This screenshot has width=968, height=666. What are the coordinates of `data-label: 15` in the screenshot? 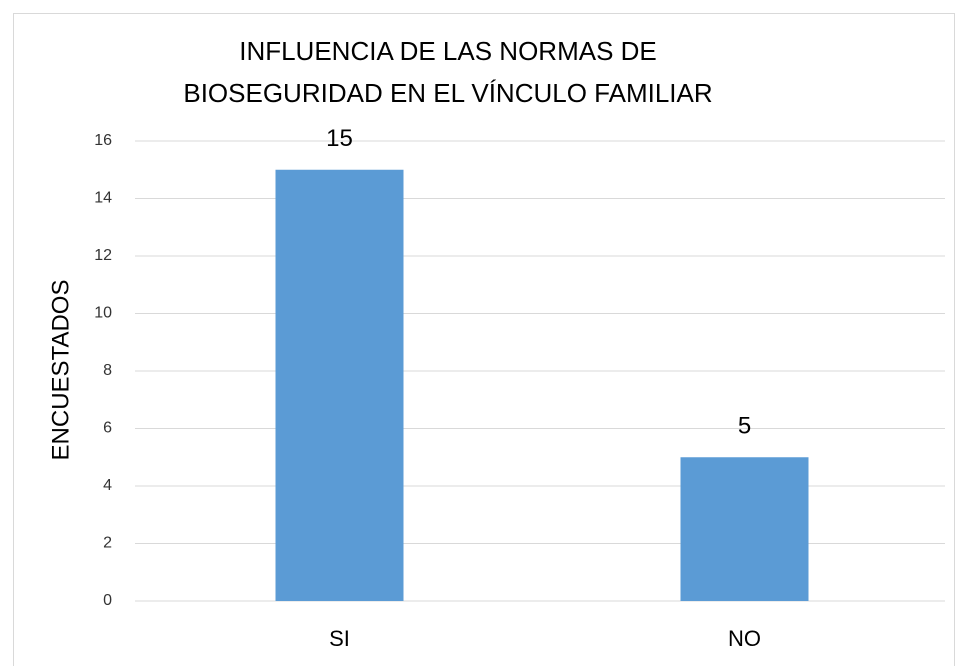 It's located at (339, 138).